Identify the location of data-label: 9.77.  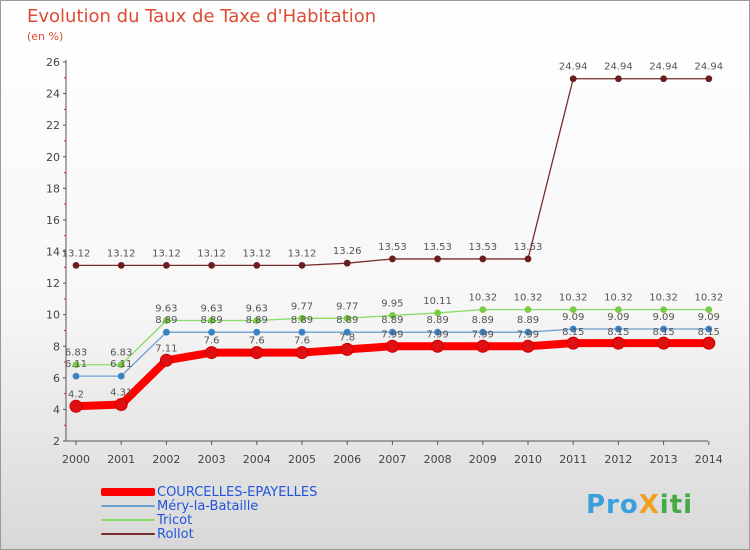
(347, 306).